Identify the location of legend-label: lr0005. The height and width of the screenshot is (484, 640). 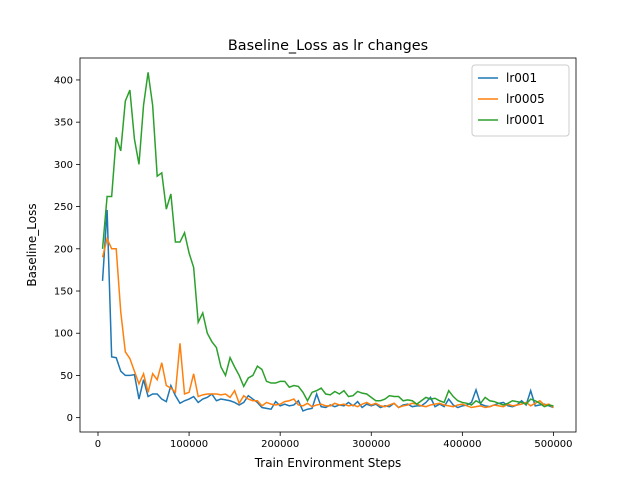
(525, 99).